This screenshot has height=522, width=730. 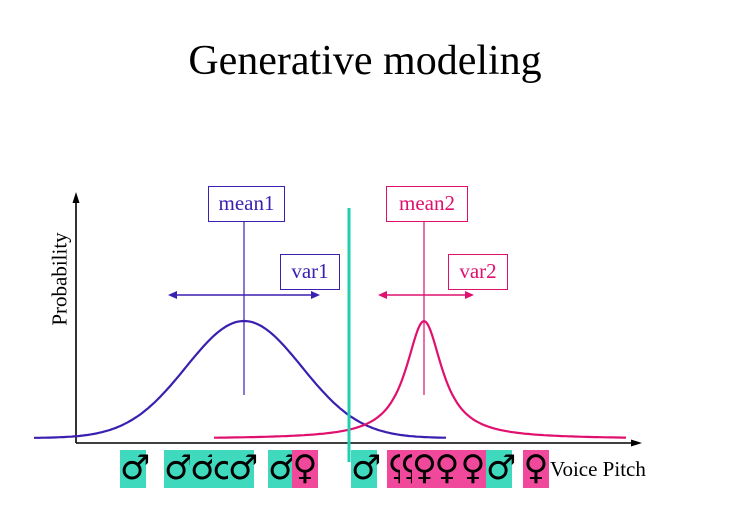 I want to click on var1-label: var1, so click(x=310, y=272).